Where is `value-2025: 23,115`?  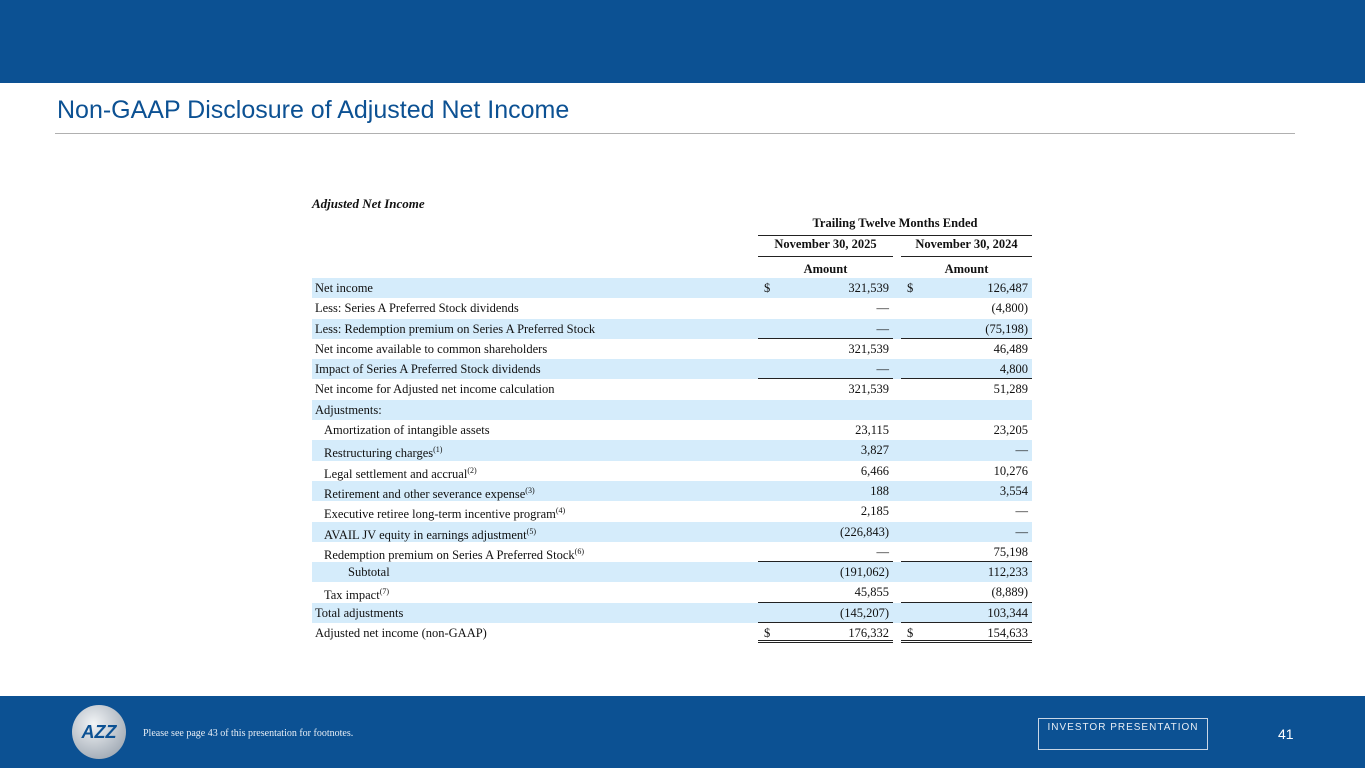
value-2025: 23,115 is located at coordinates (872, 430).